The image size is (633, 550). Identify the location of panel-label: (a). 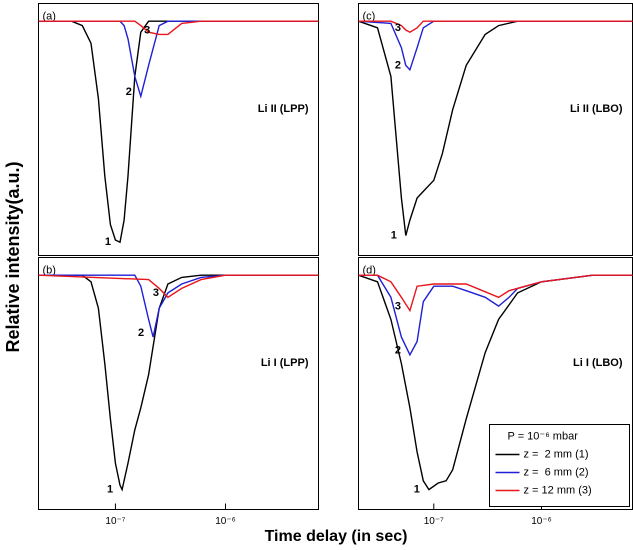
(49, 16).